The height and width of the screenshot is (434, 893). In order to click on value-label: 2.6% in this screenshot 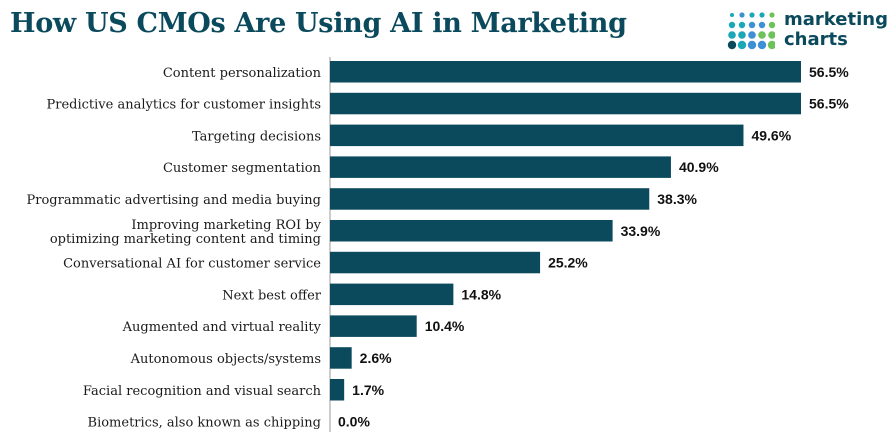, I will do `click(376, 358)`.